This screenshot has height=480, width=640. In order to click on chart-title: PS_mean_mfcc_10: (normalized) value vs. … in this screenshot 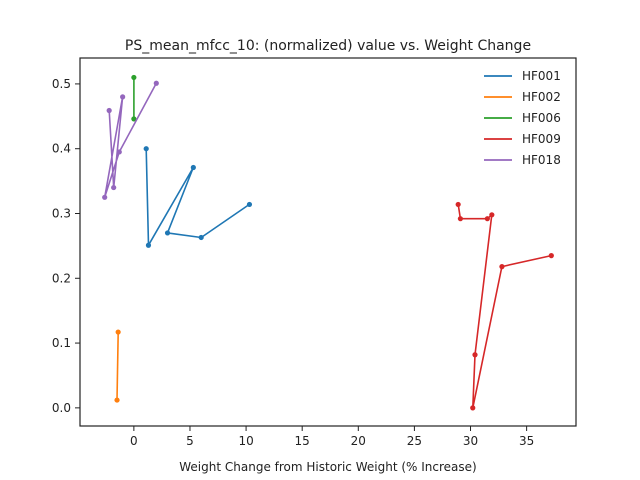, I will do `click(328, 46)`.